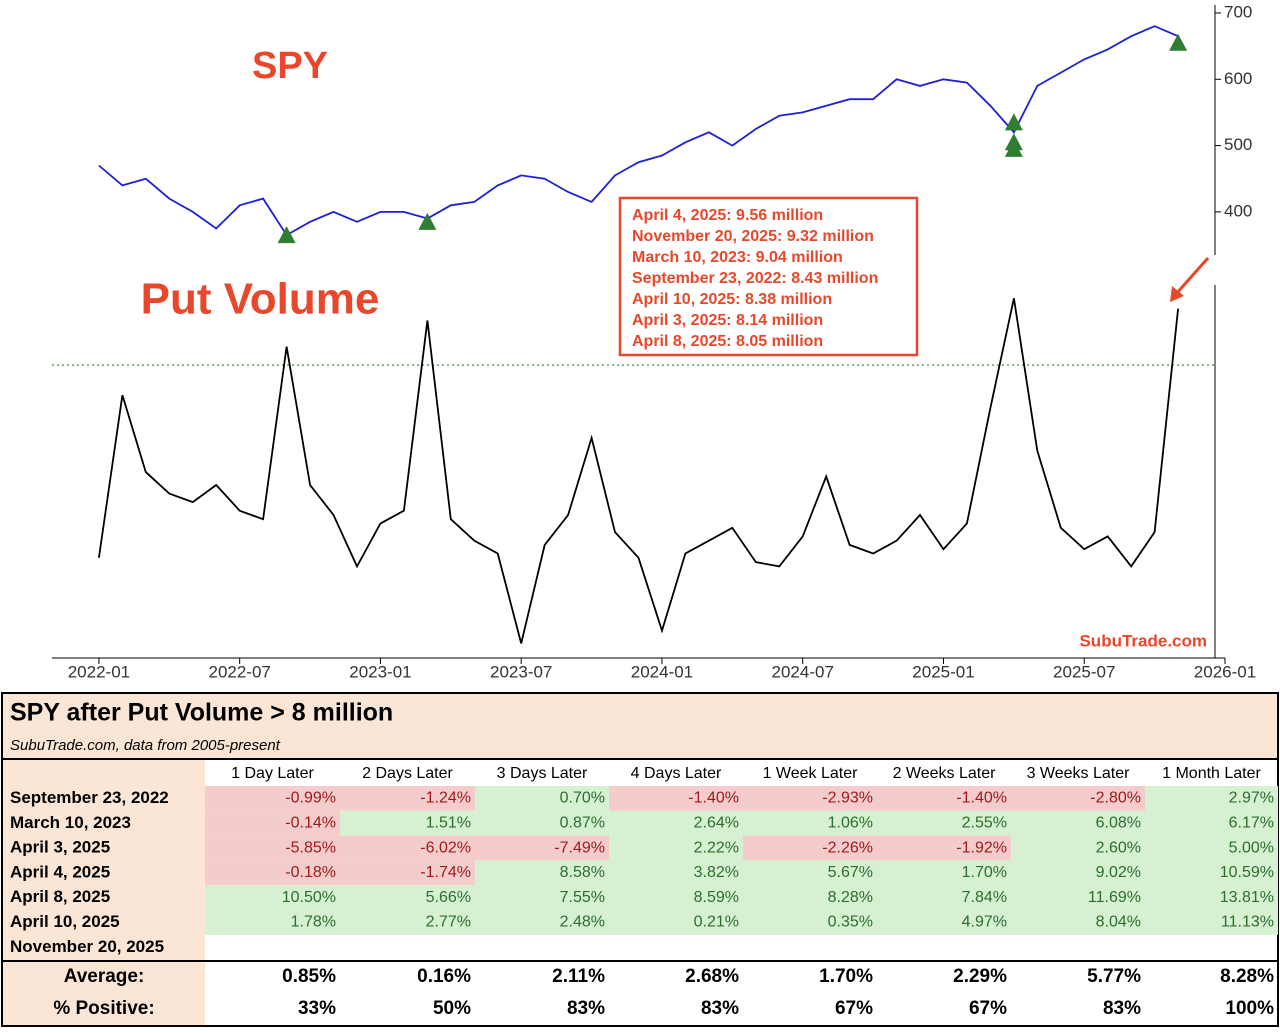  What do you see at coordinates (260, 299) in the screenshot?
I see `chart-title: Put Volume` at bounding box center [260, 299].